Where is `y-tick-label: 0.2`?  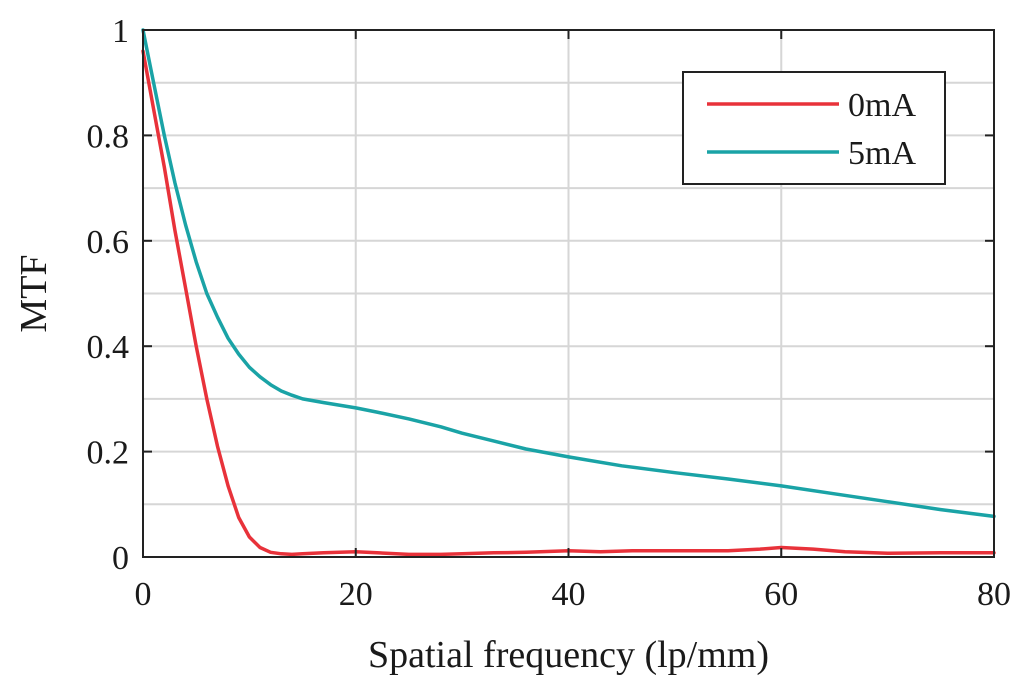
y-tick-label: 0.2 is located at coordinates (108, 453).